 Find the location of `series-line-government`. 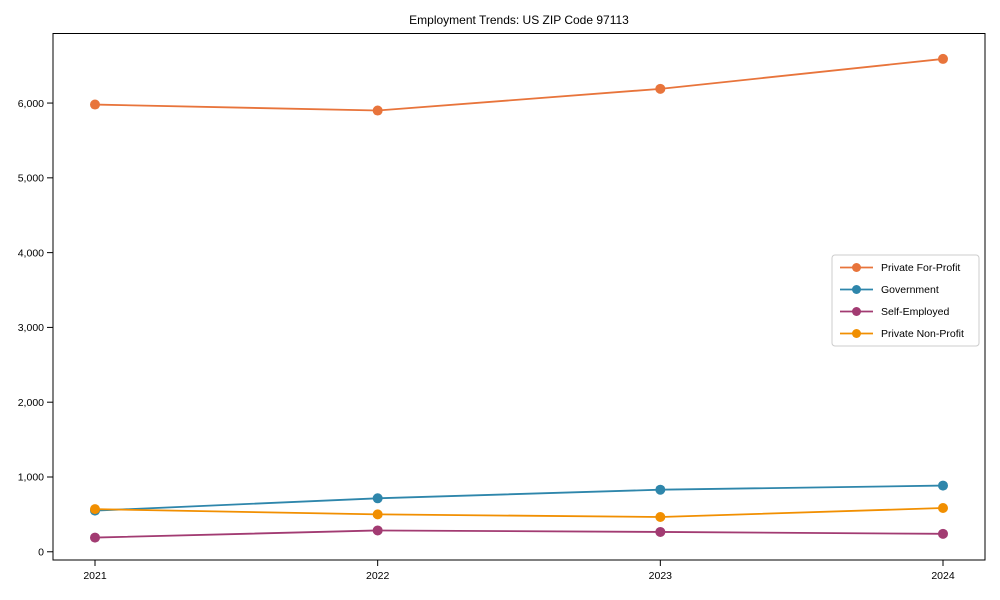

series-line-government is located at coordinates (519, 498).